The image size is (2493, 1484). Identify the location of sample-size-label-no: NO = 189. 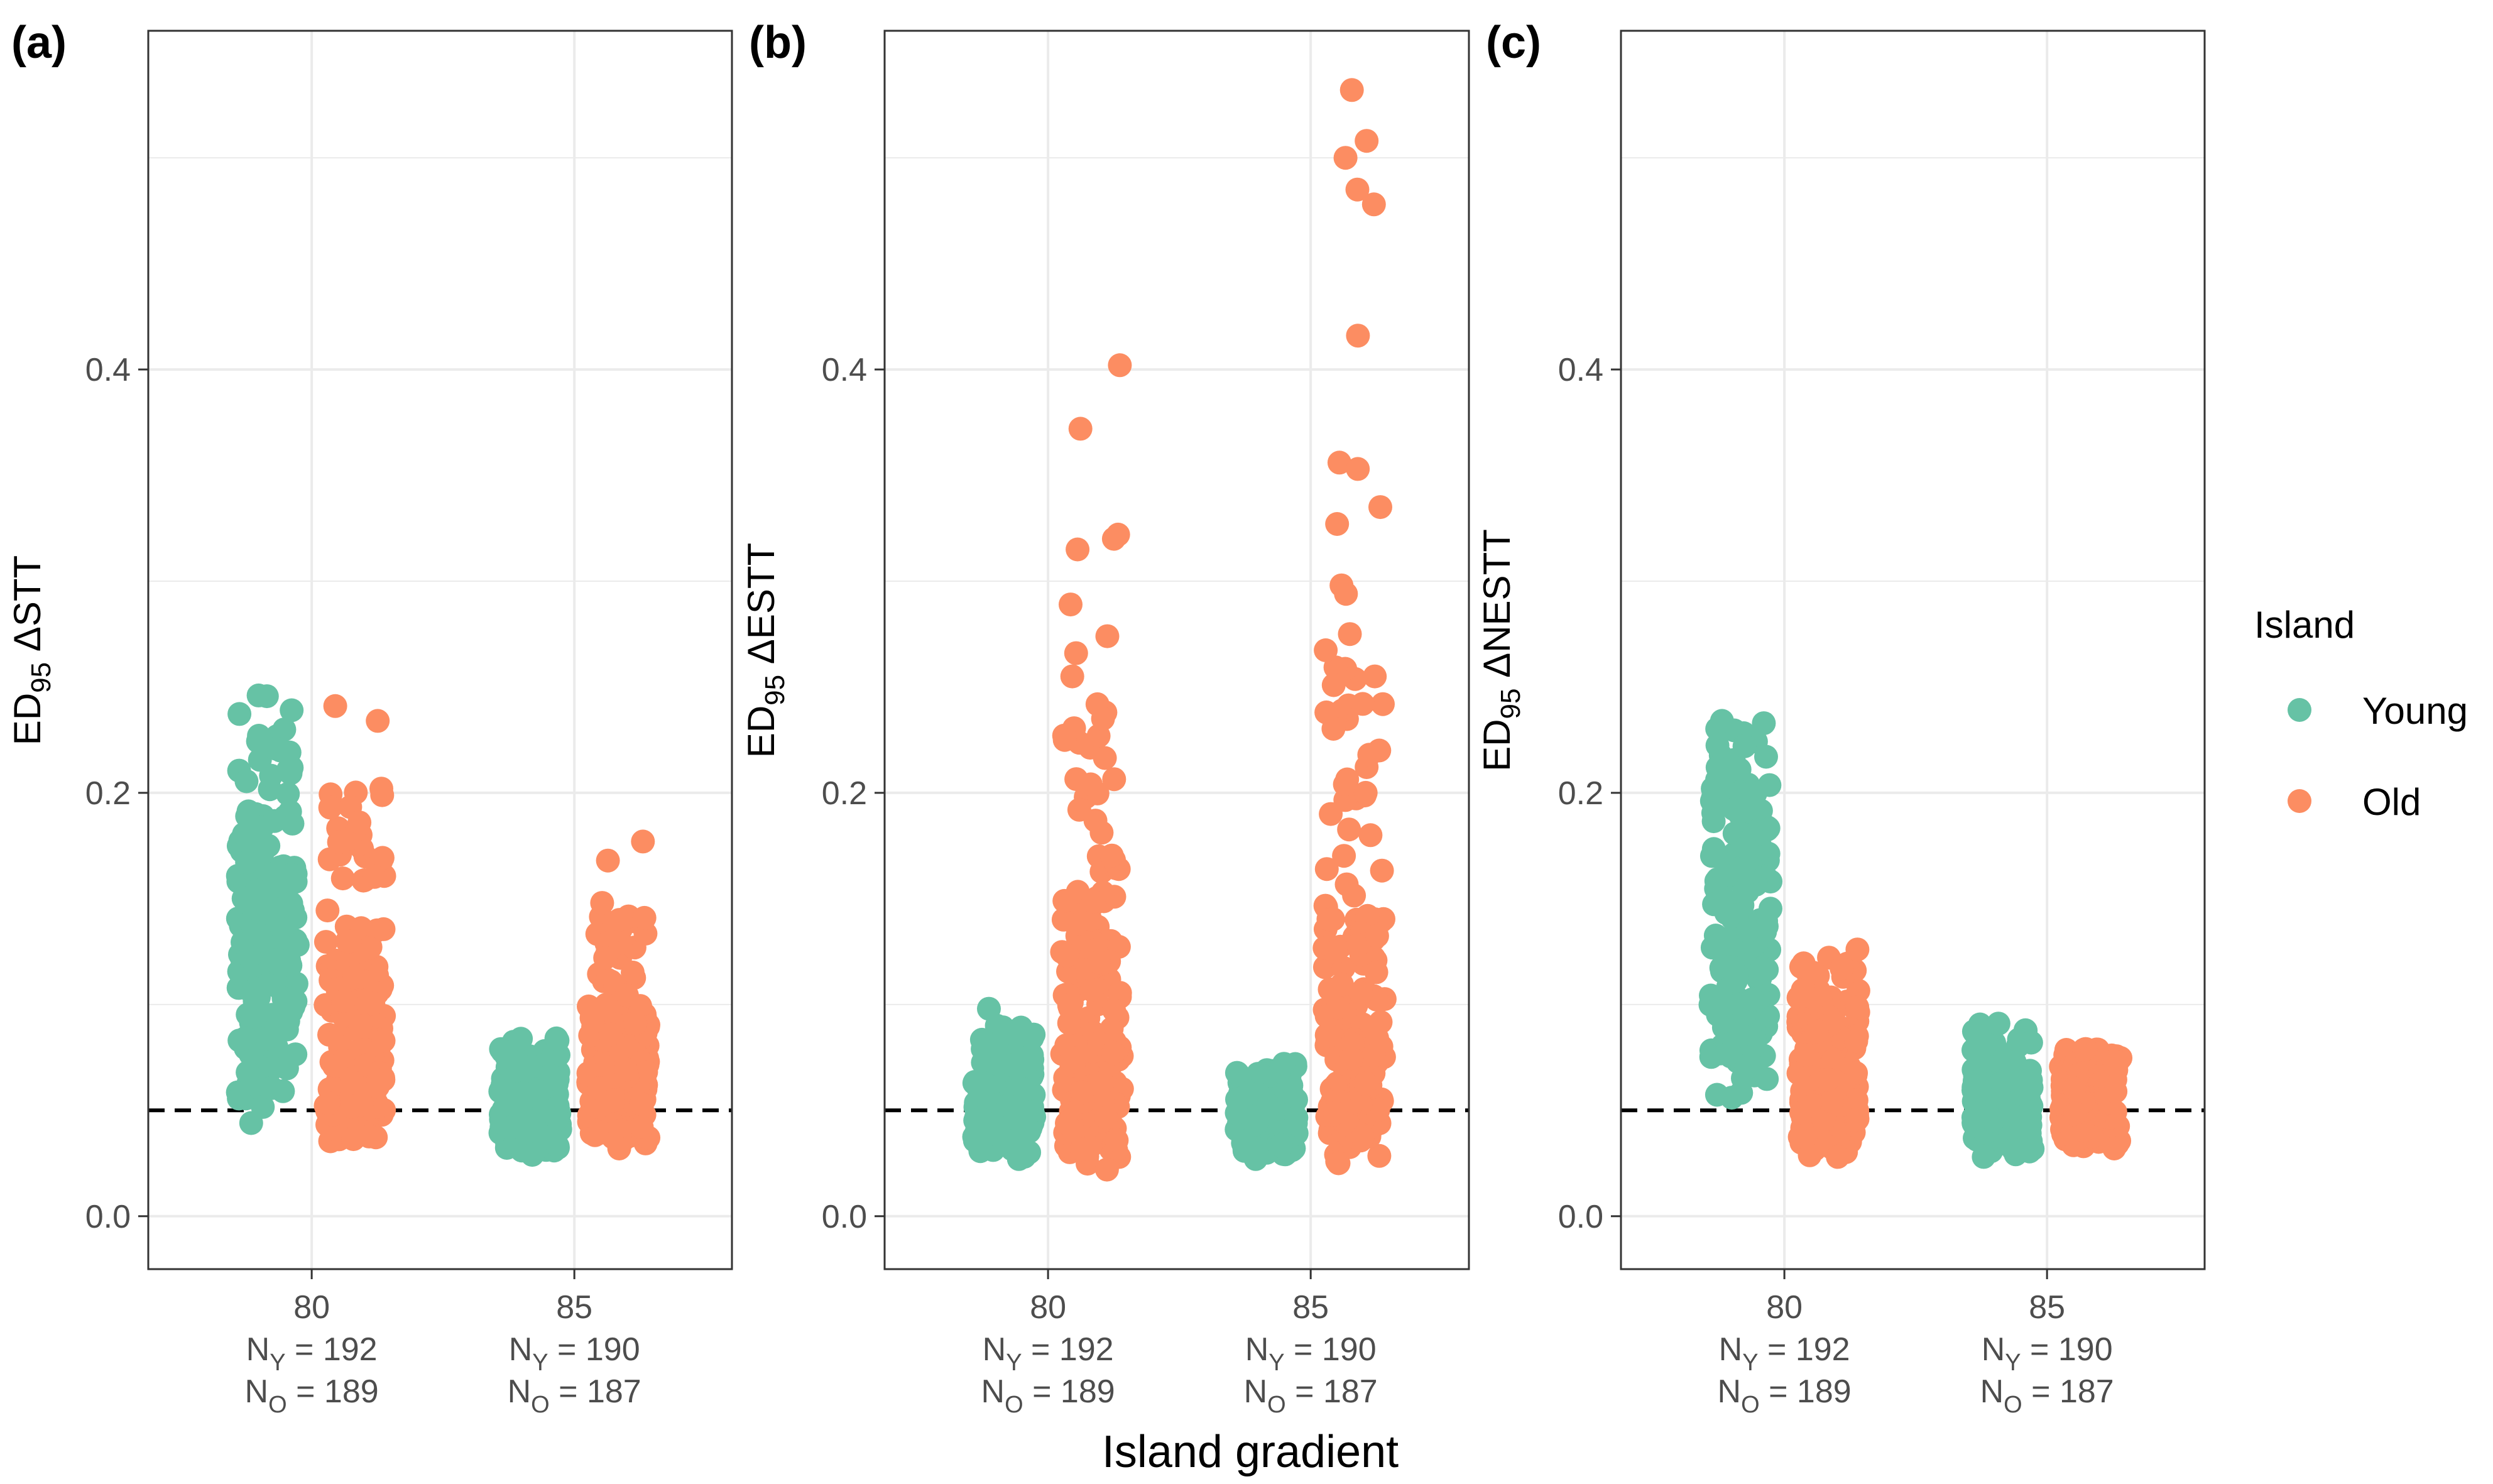
(1048, 1395).